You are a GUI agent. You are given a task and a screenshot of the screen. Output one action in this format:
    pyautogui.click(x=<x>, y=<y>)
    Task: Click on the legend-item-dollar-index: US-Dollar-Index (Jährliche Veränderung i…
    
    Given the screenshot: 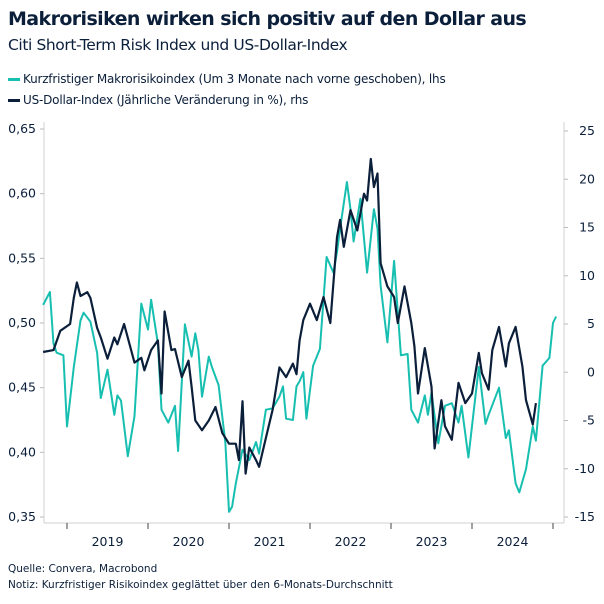 What is the action you would take?
    pyautogui.click(x=158, y=100)
    